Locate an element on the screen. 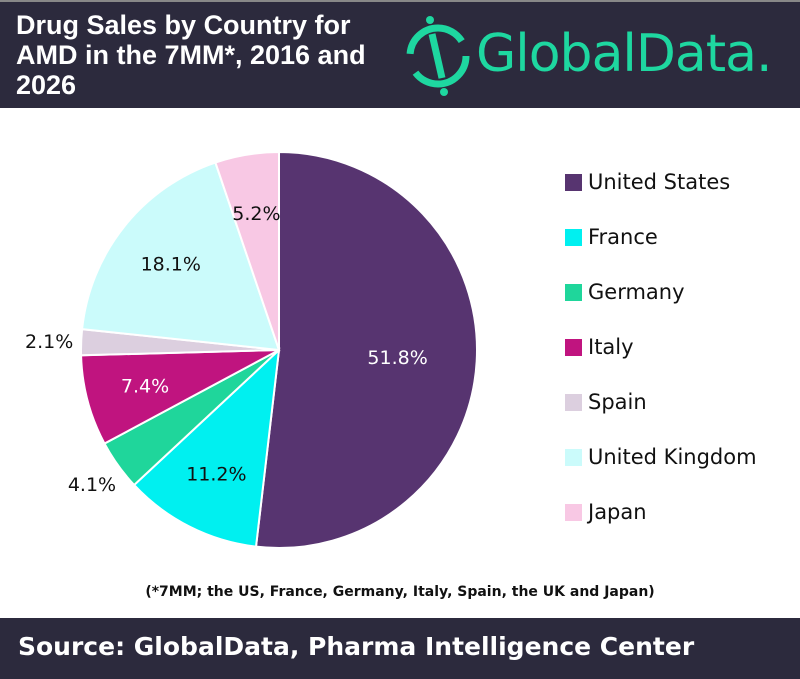 The width and height of the screenshot is (800, 679). legend-label: Germany is located at coordinates (636, 292).